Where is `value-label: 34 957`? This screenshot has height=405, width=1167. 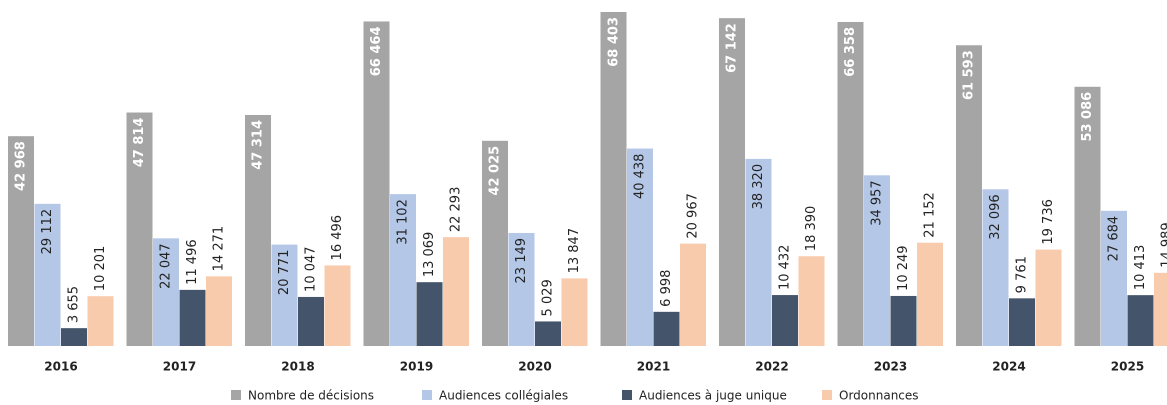
value-label: 34 957 is located at coordinates (877, 203).